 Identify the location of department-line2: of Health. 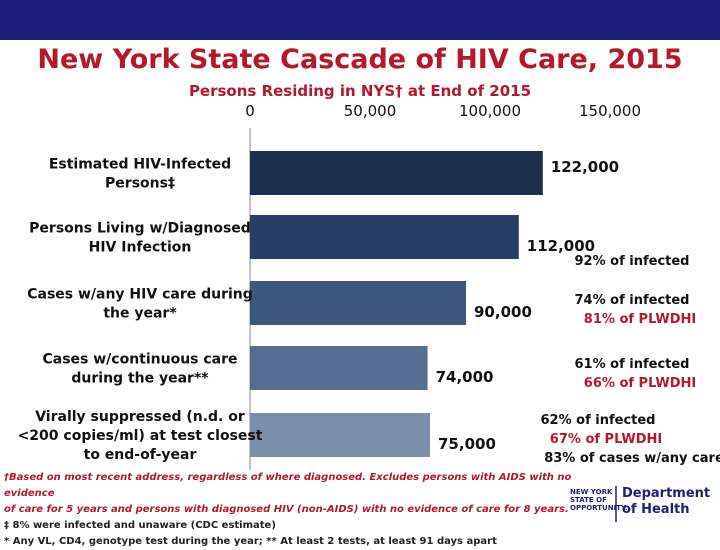
(656, 509).